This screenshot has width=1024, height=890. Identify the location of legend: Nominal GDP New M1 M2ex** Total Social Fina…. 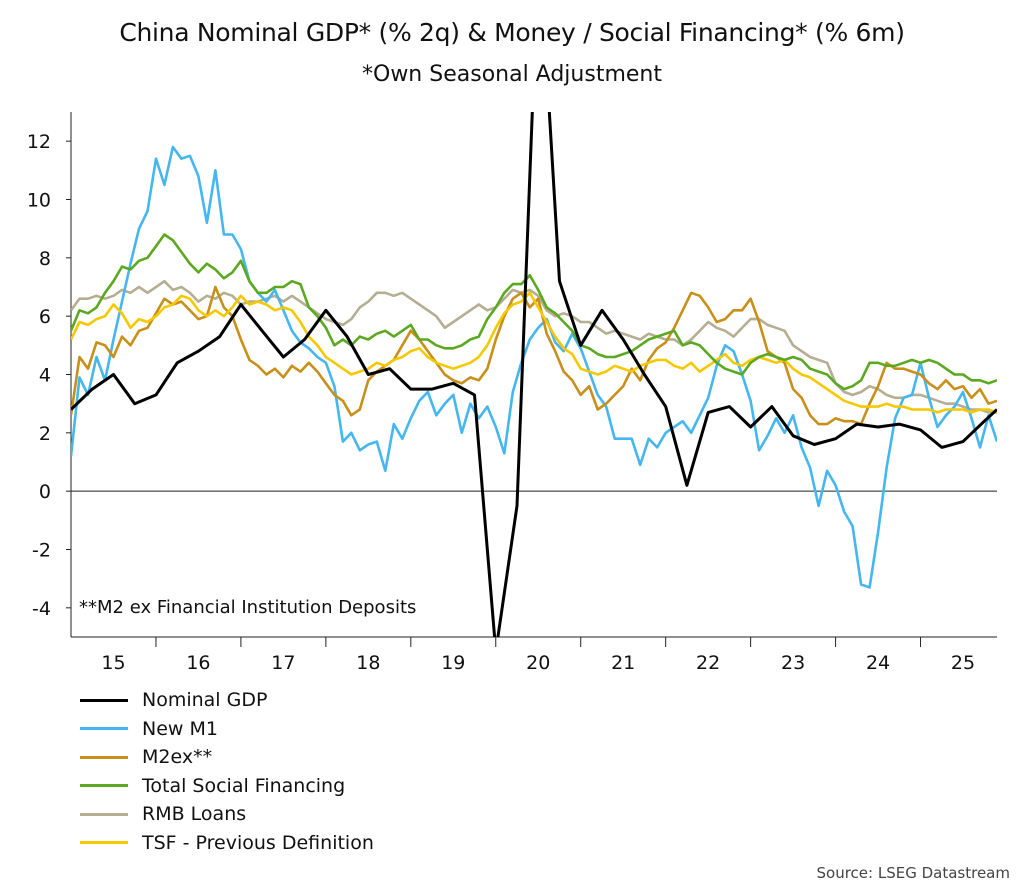
(227, 771).